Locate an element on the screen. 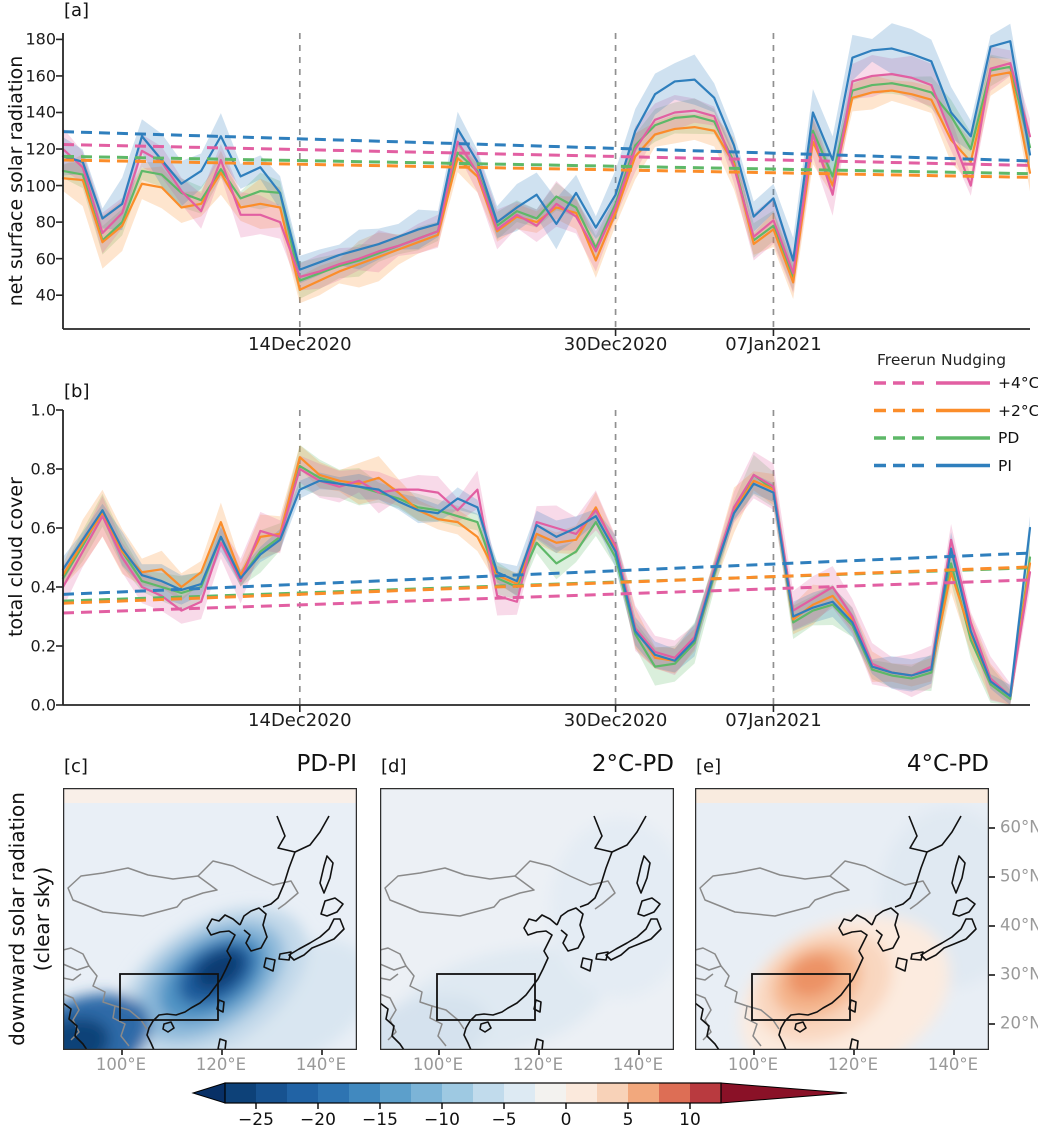 This screenshot has height=1133, width=1038. map-1-lontick-100°E: 100°E is located at coordinates (438, 1064).